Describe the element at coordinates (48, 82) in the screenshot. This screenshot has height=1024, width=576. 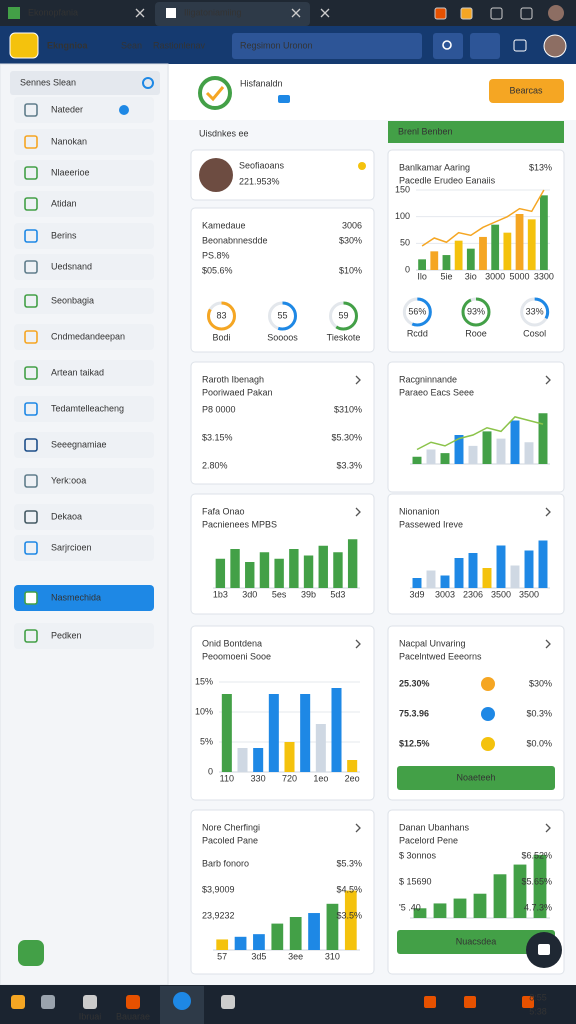
I see `sidebar-search-text: Sennes Slean` at that location.